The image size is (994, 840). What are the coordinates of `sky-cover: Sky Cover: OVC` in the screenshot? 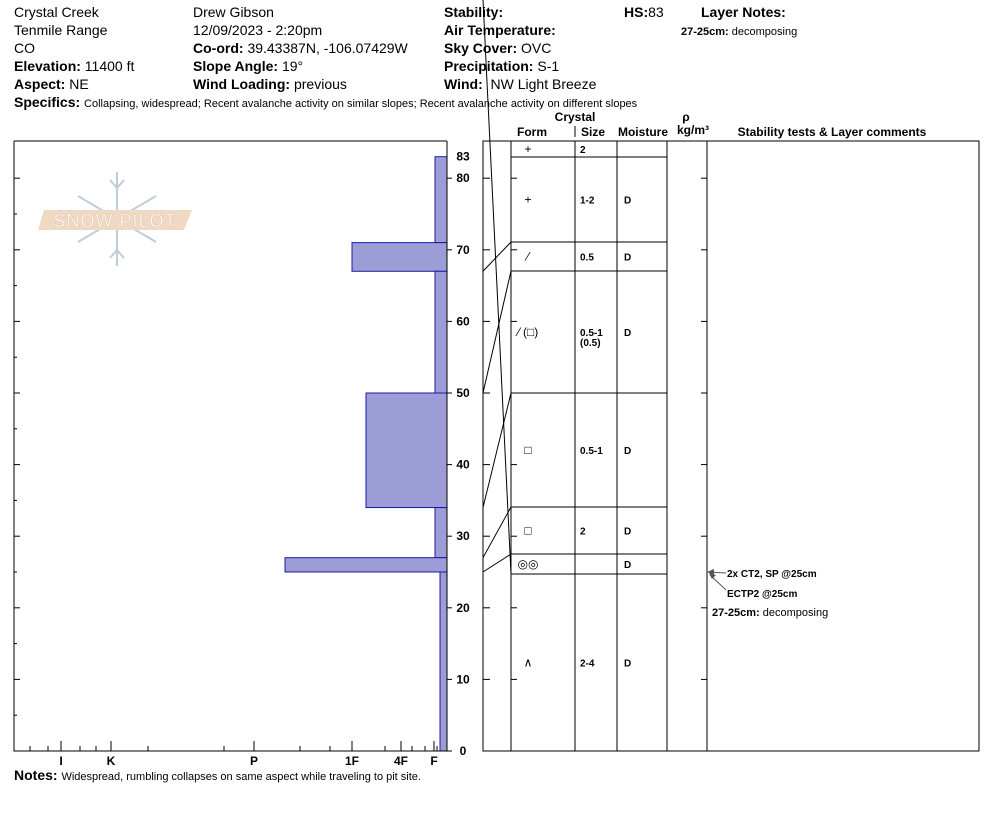 It's located at (498, 48).